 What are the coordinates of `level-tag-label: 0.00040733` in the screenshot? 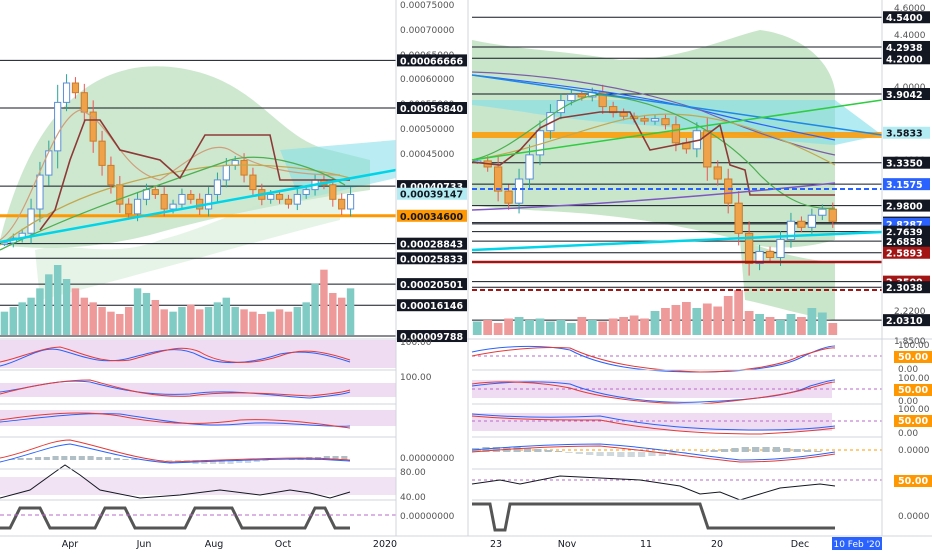 It's located at (431, 187).